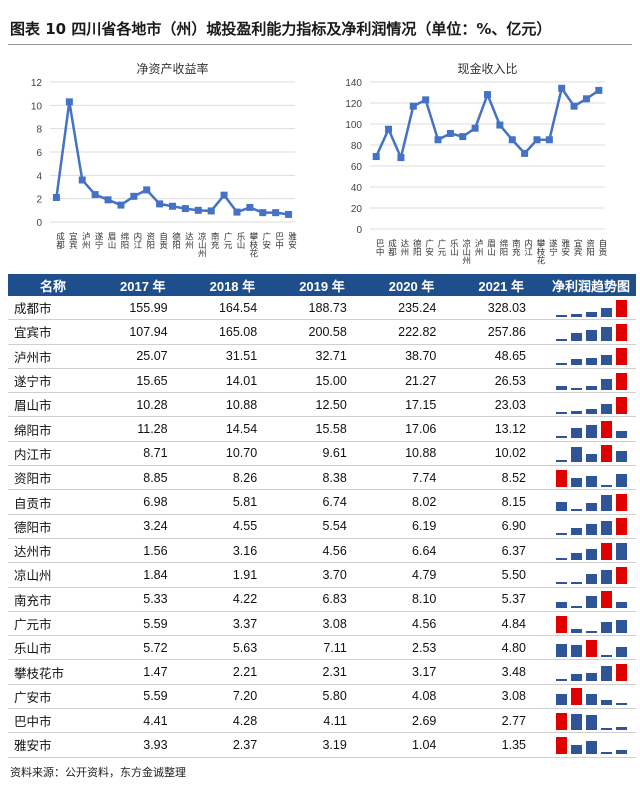 This screenshot has height=785, width=640. I want to click on net-profit-value: 5.54, so click(322, 526).